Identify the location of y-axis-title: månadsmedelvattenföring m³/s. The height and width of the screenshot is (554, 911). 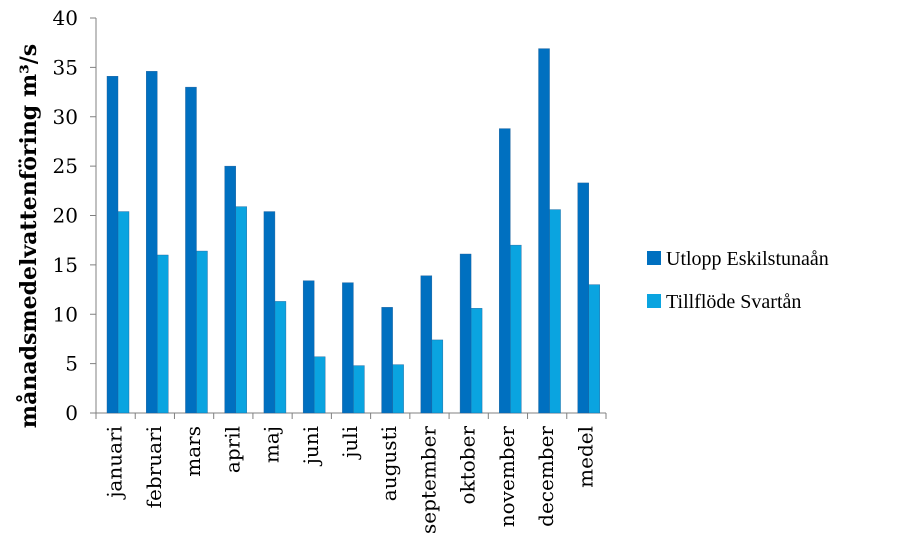
(29, 236).